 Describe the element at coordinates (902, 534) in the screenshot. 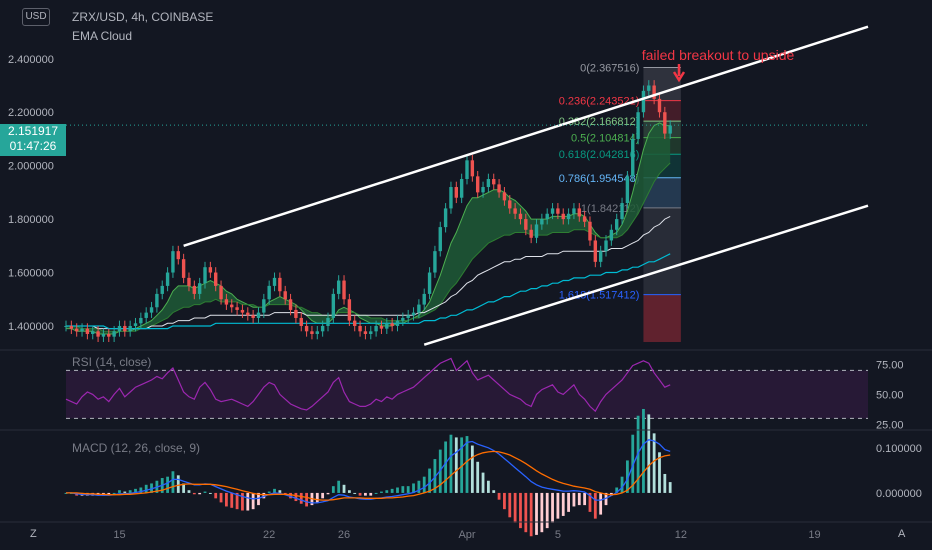

I see `auto-scale-button: A` at that location.